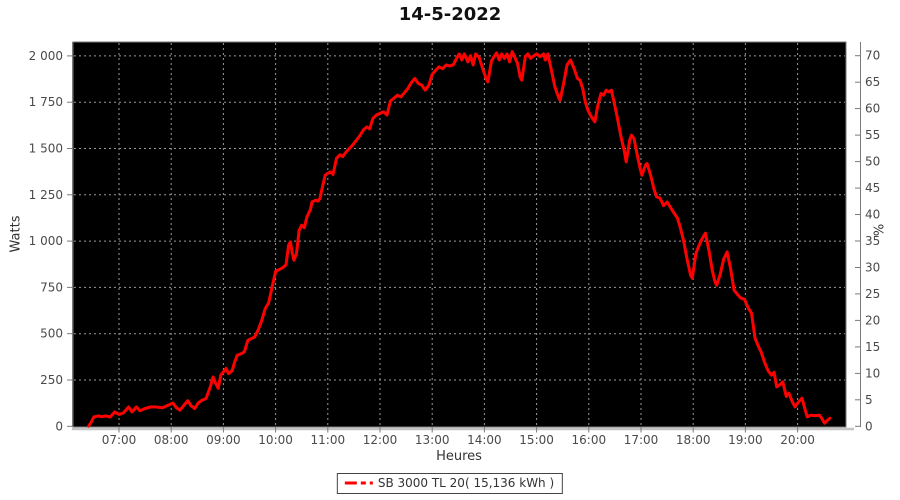  I want to click on svg-text: 65, so click(872, 82).